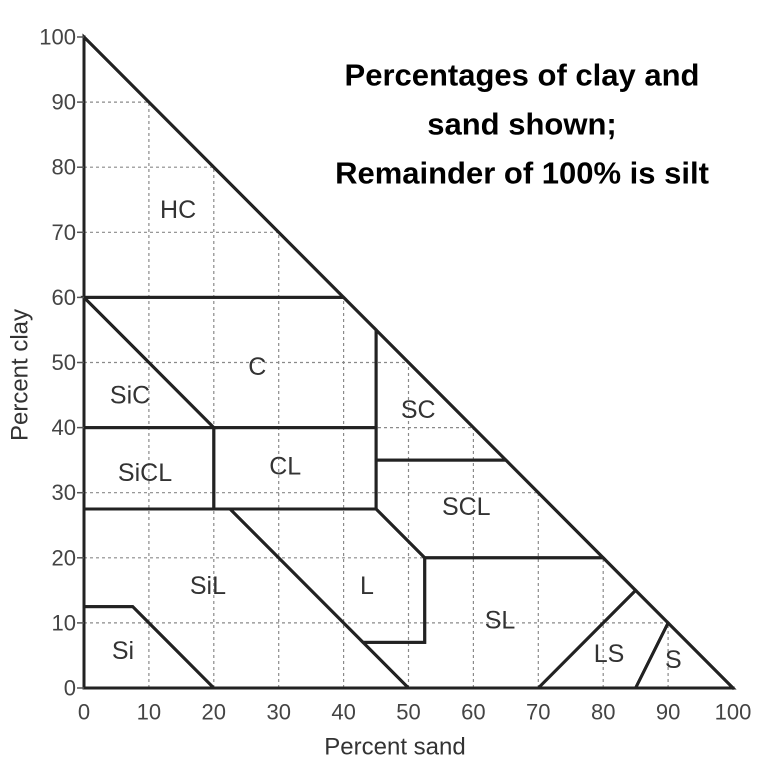  I want to click on y-tick-label: 100, so click(57, 37).